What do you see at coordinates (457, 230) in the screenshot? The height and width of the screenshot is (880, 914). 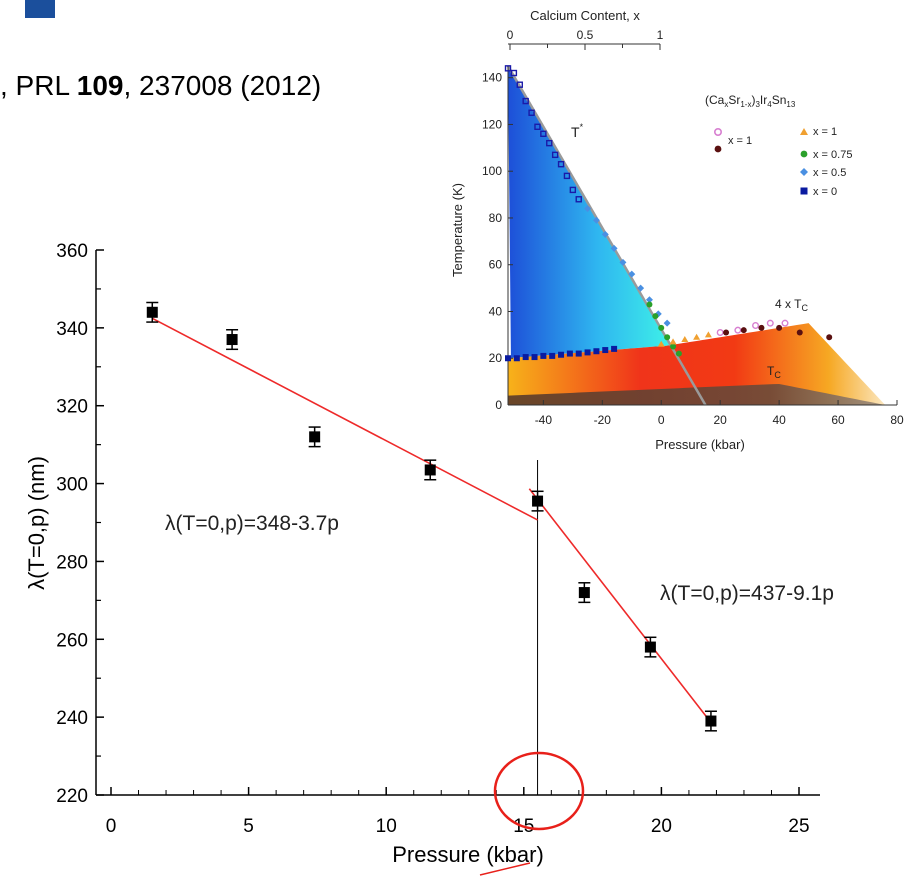 I see `inset-y-axis-title: Temperature (K)` at bounding box center [457, 230].